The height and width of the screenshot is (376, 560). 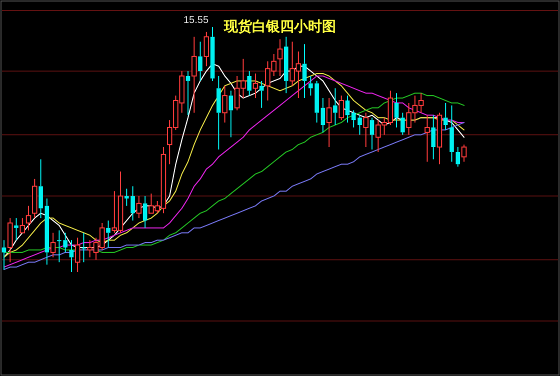 What do you see at coordinates (196, 20) in the screenshot?
I see `text: 15.55` at bounding box center [196, 20].